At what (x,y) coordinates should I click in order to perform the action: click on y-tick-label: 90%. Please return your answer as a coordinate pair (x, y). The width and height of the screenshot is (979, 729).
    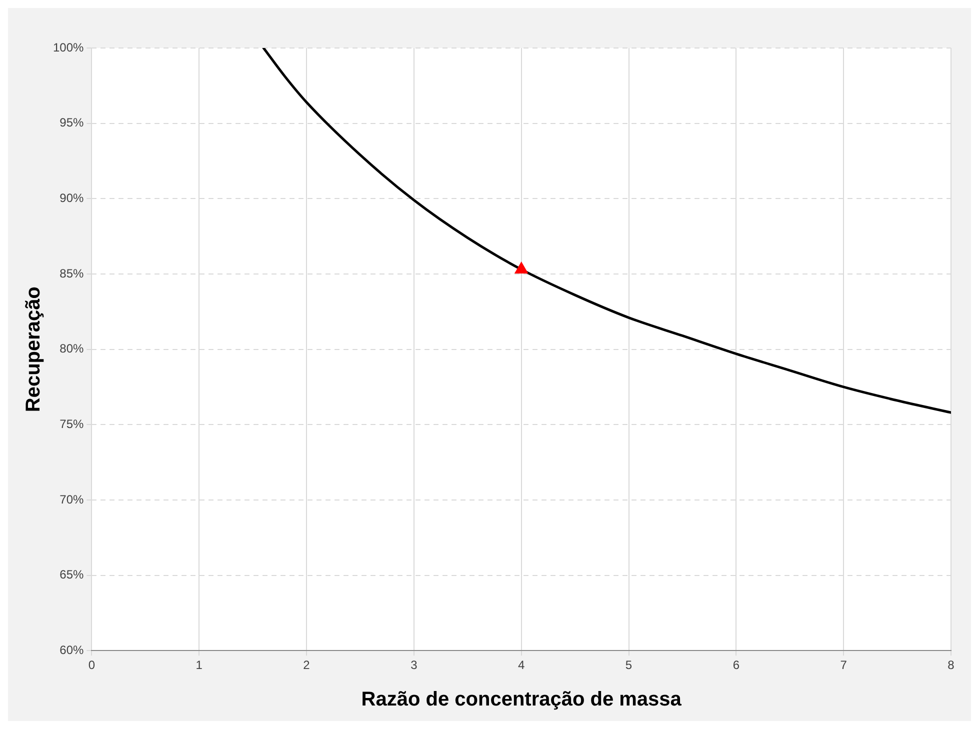
    Looking at the image, I should click on (72, 197).